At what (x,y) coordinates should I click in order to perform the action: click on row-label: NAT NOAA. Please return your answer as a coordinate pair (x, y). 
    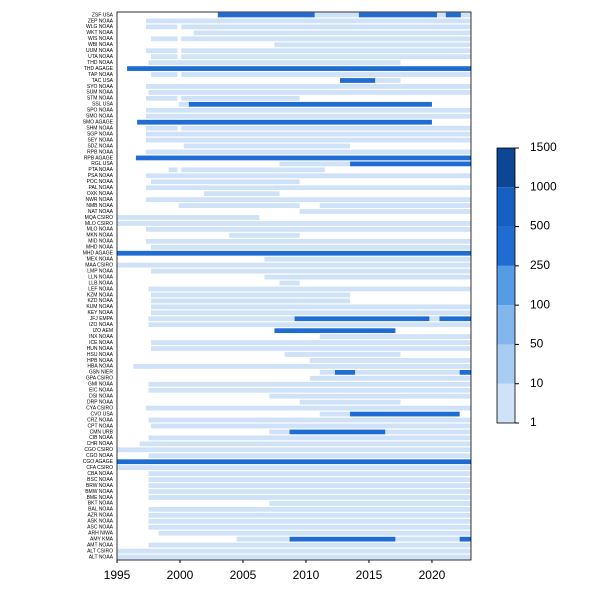
    Looking at the image, I should click on (101, 212).